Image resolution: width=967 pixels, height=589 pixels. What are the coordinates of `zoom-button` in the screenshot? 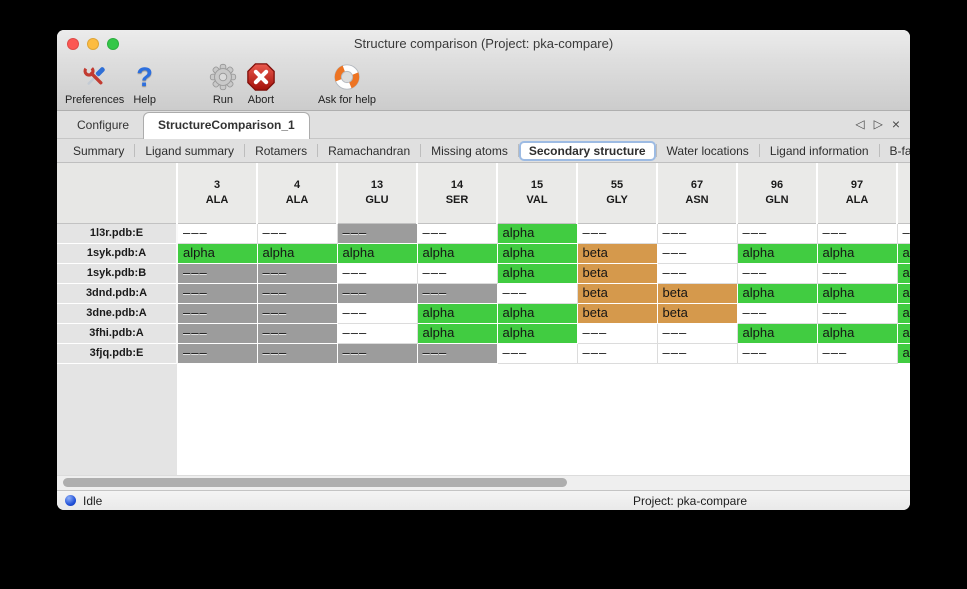 It's located at (113, 44).